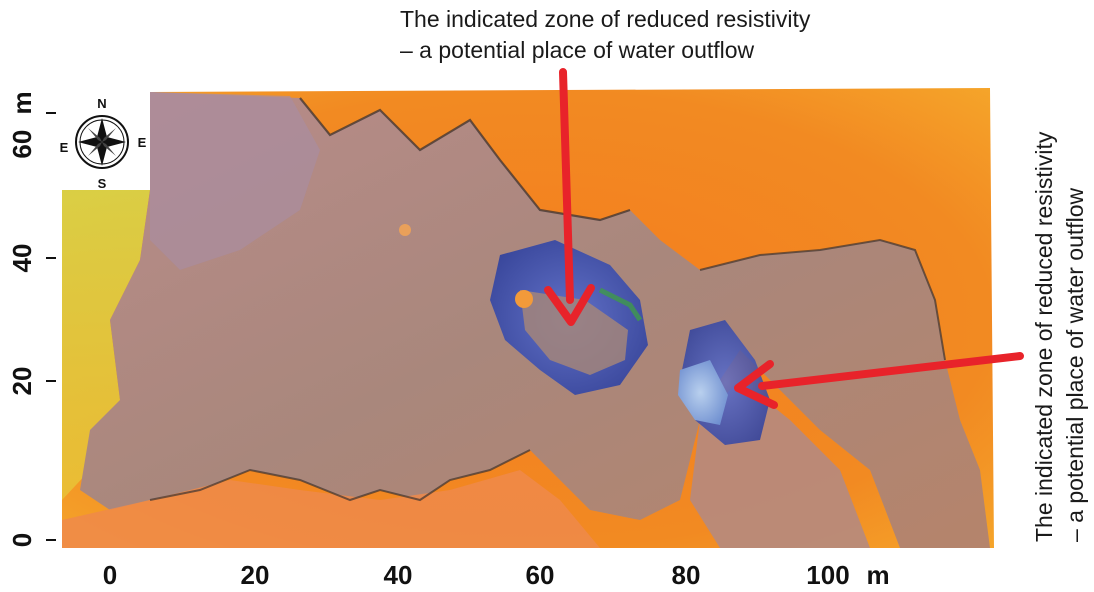 The image size is (1094, 592). I want to click on map-purple-tint-upper-left, so click(235, 181).